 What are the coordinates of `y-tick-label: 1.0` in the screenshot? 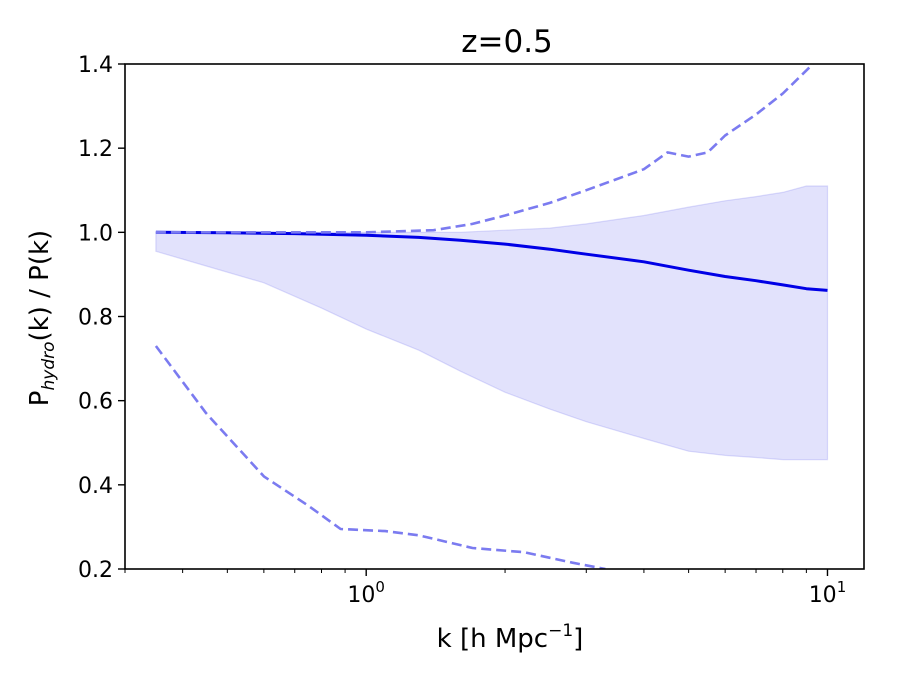 It's located at (95, 233).